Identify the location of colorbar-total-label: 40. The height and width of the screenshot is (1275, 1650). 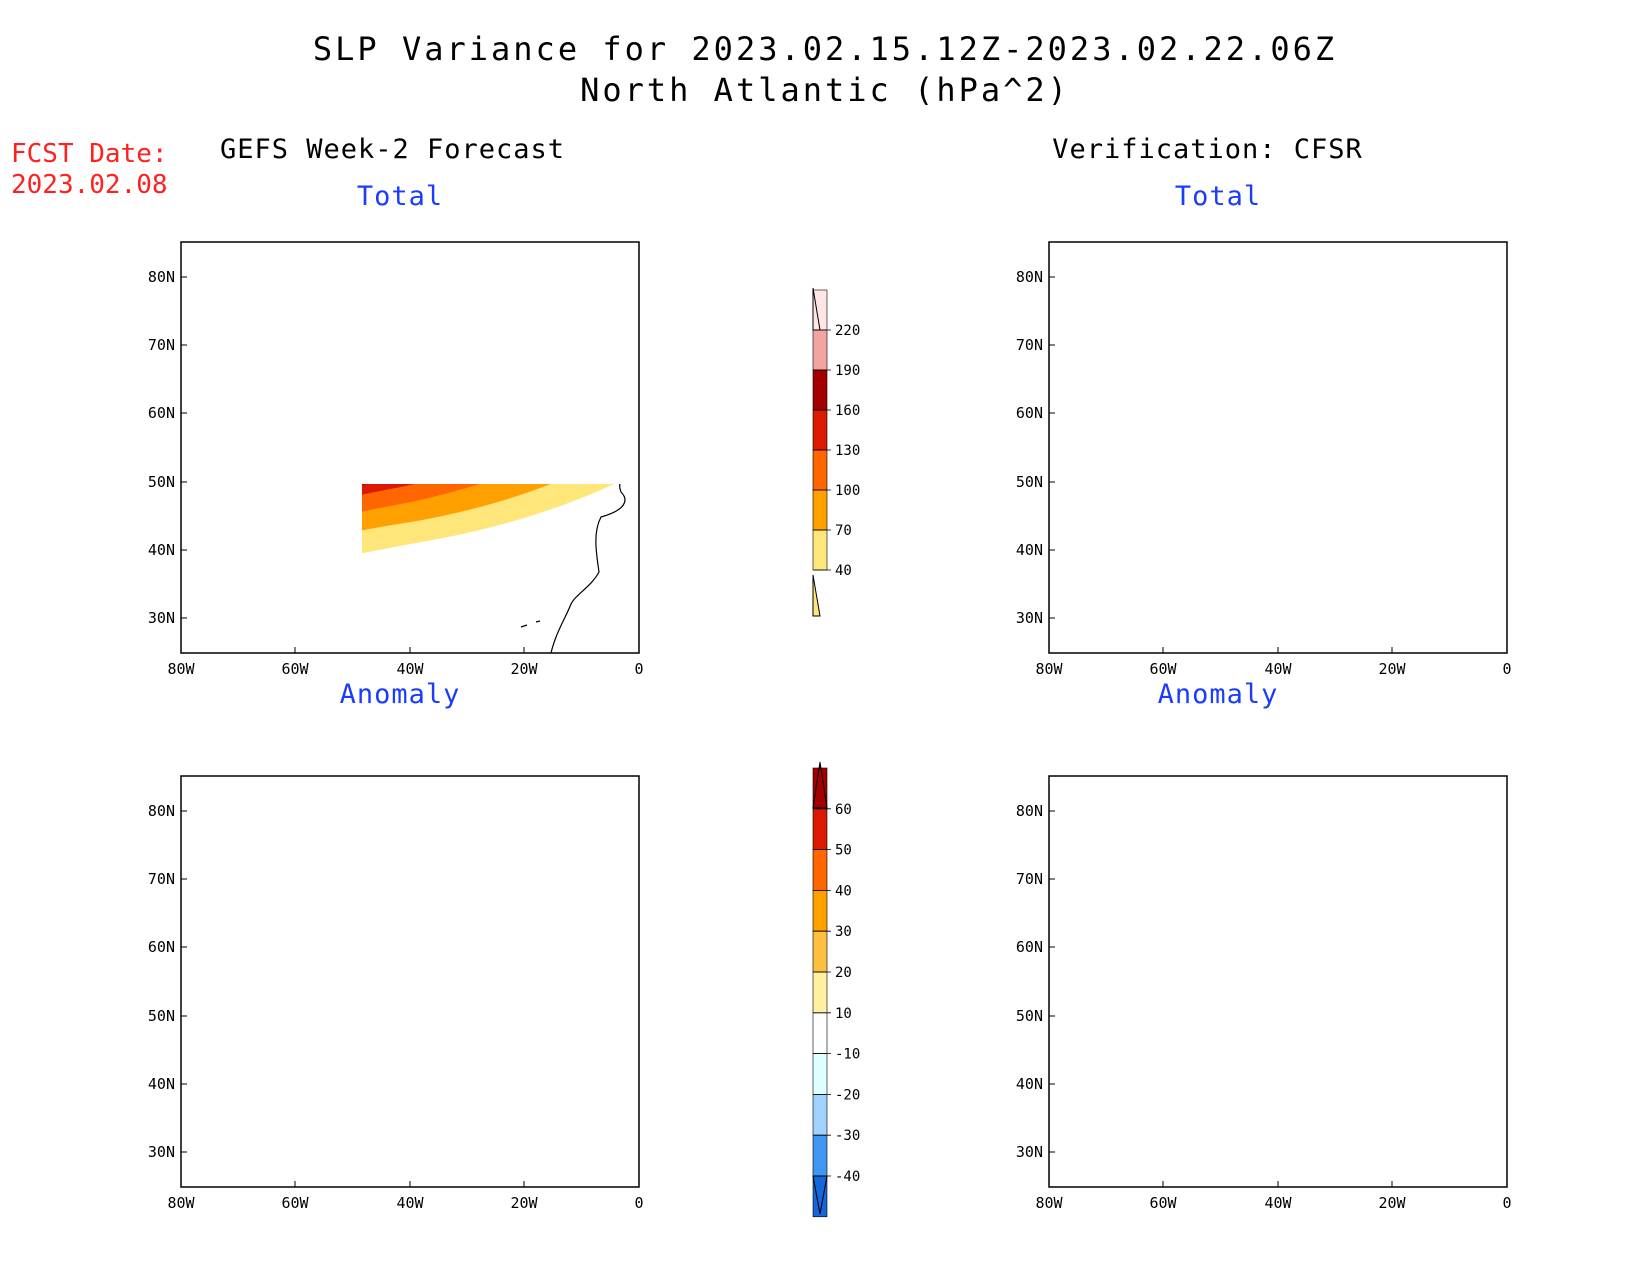
(843, 571).